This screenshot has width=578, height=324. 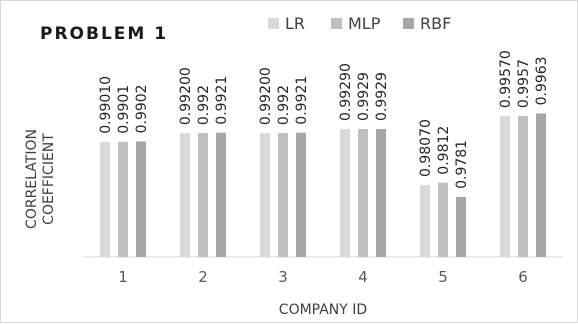 I want to click on data-label-rbf-company-2: 0.9921, so click(x=222, y=100).